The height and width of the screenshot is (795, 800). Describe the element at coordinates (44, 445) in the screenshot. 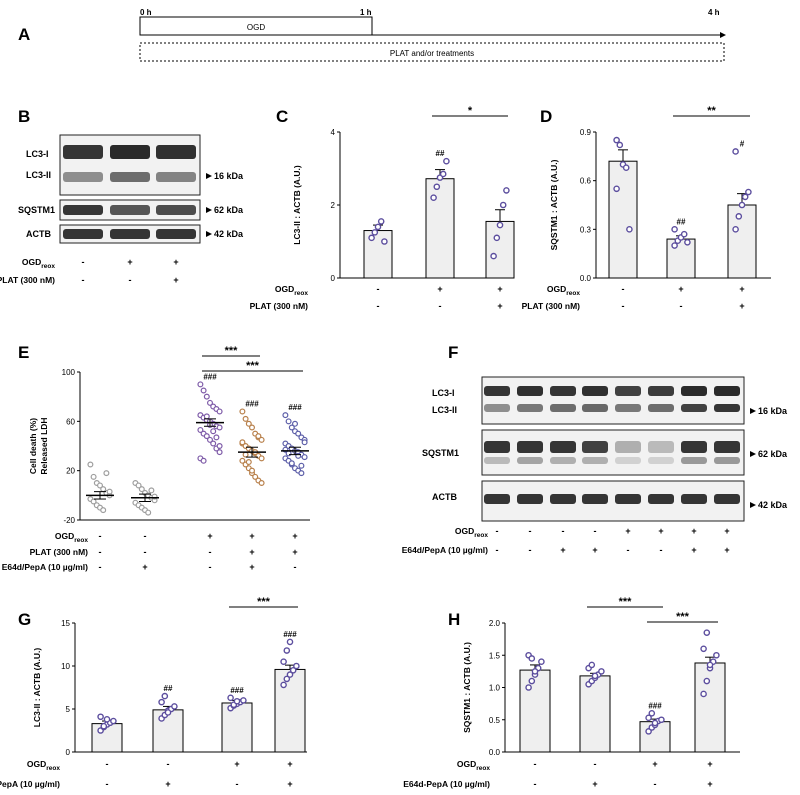

I see `y-axis-label: Released LDH` at that location.